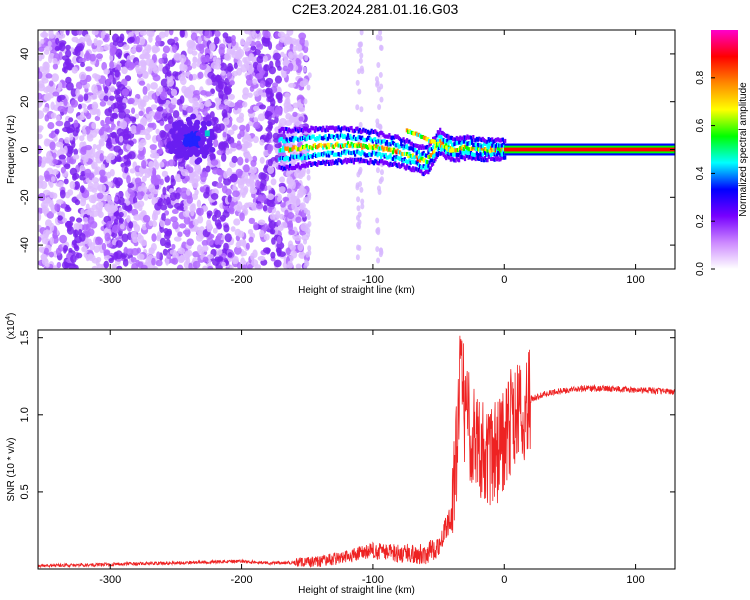 The height and width of the screenshot is (600, 750). I want to click on y-tick-label-top: 0, so click(25, 149).